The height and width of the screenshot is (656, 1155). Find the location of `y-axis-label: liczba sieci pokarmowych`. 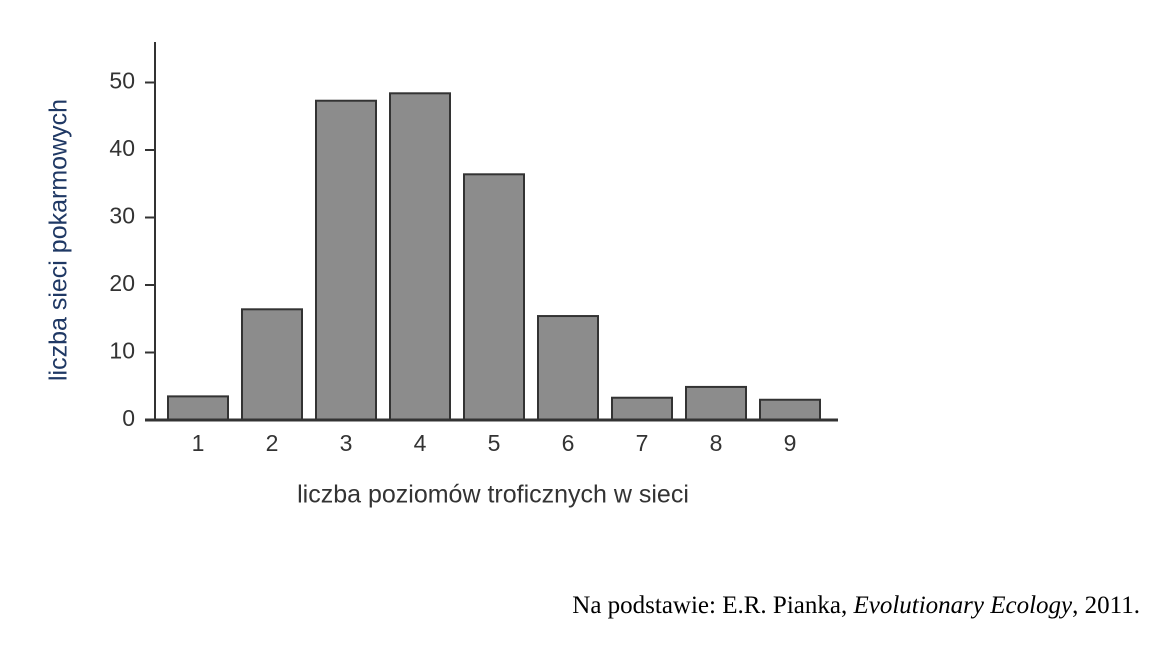

y-axis-label: liczba sieci pokarmowych is located at coordinates (59, 240).